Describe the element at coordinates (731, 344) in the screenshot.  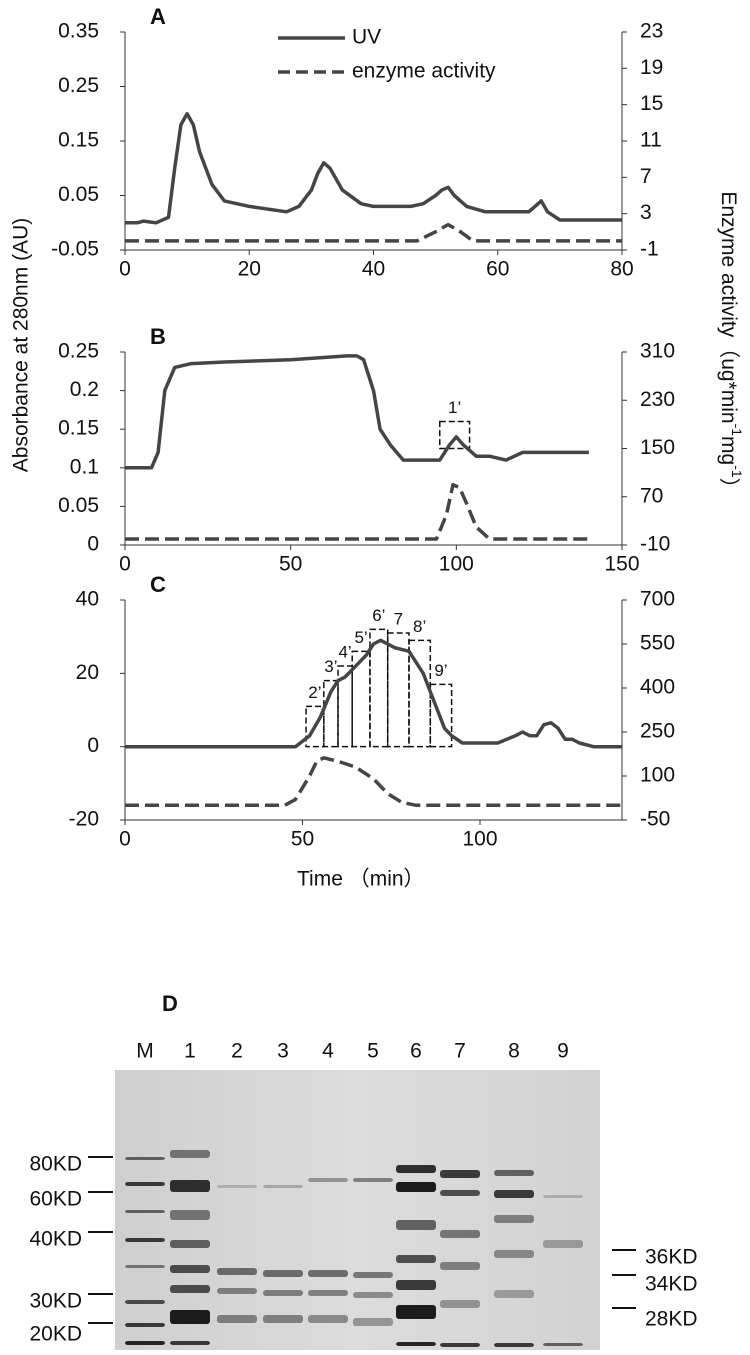
I see `y2-axis-label: Enzyme activity（ug*min-1mg-1）` at that location.